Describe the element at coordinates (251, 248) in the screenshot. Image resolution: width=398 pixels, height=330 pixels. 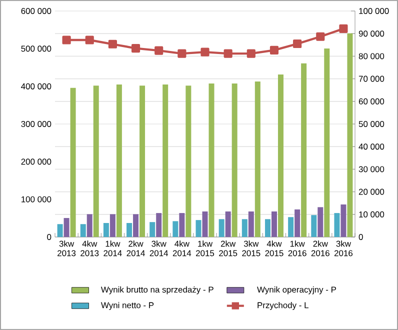
I see `x-tick-label: 3kw 2015` at that location.